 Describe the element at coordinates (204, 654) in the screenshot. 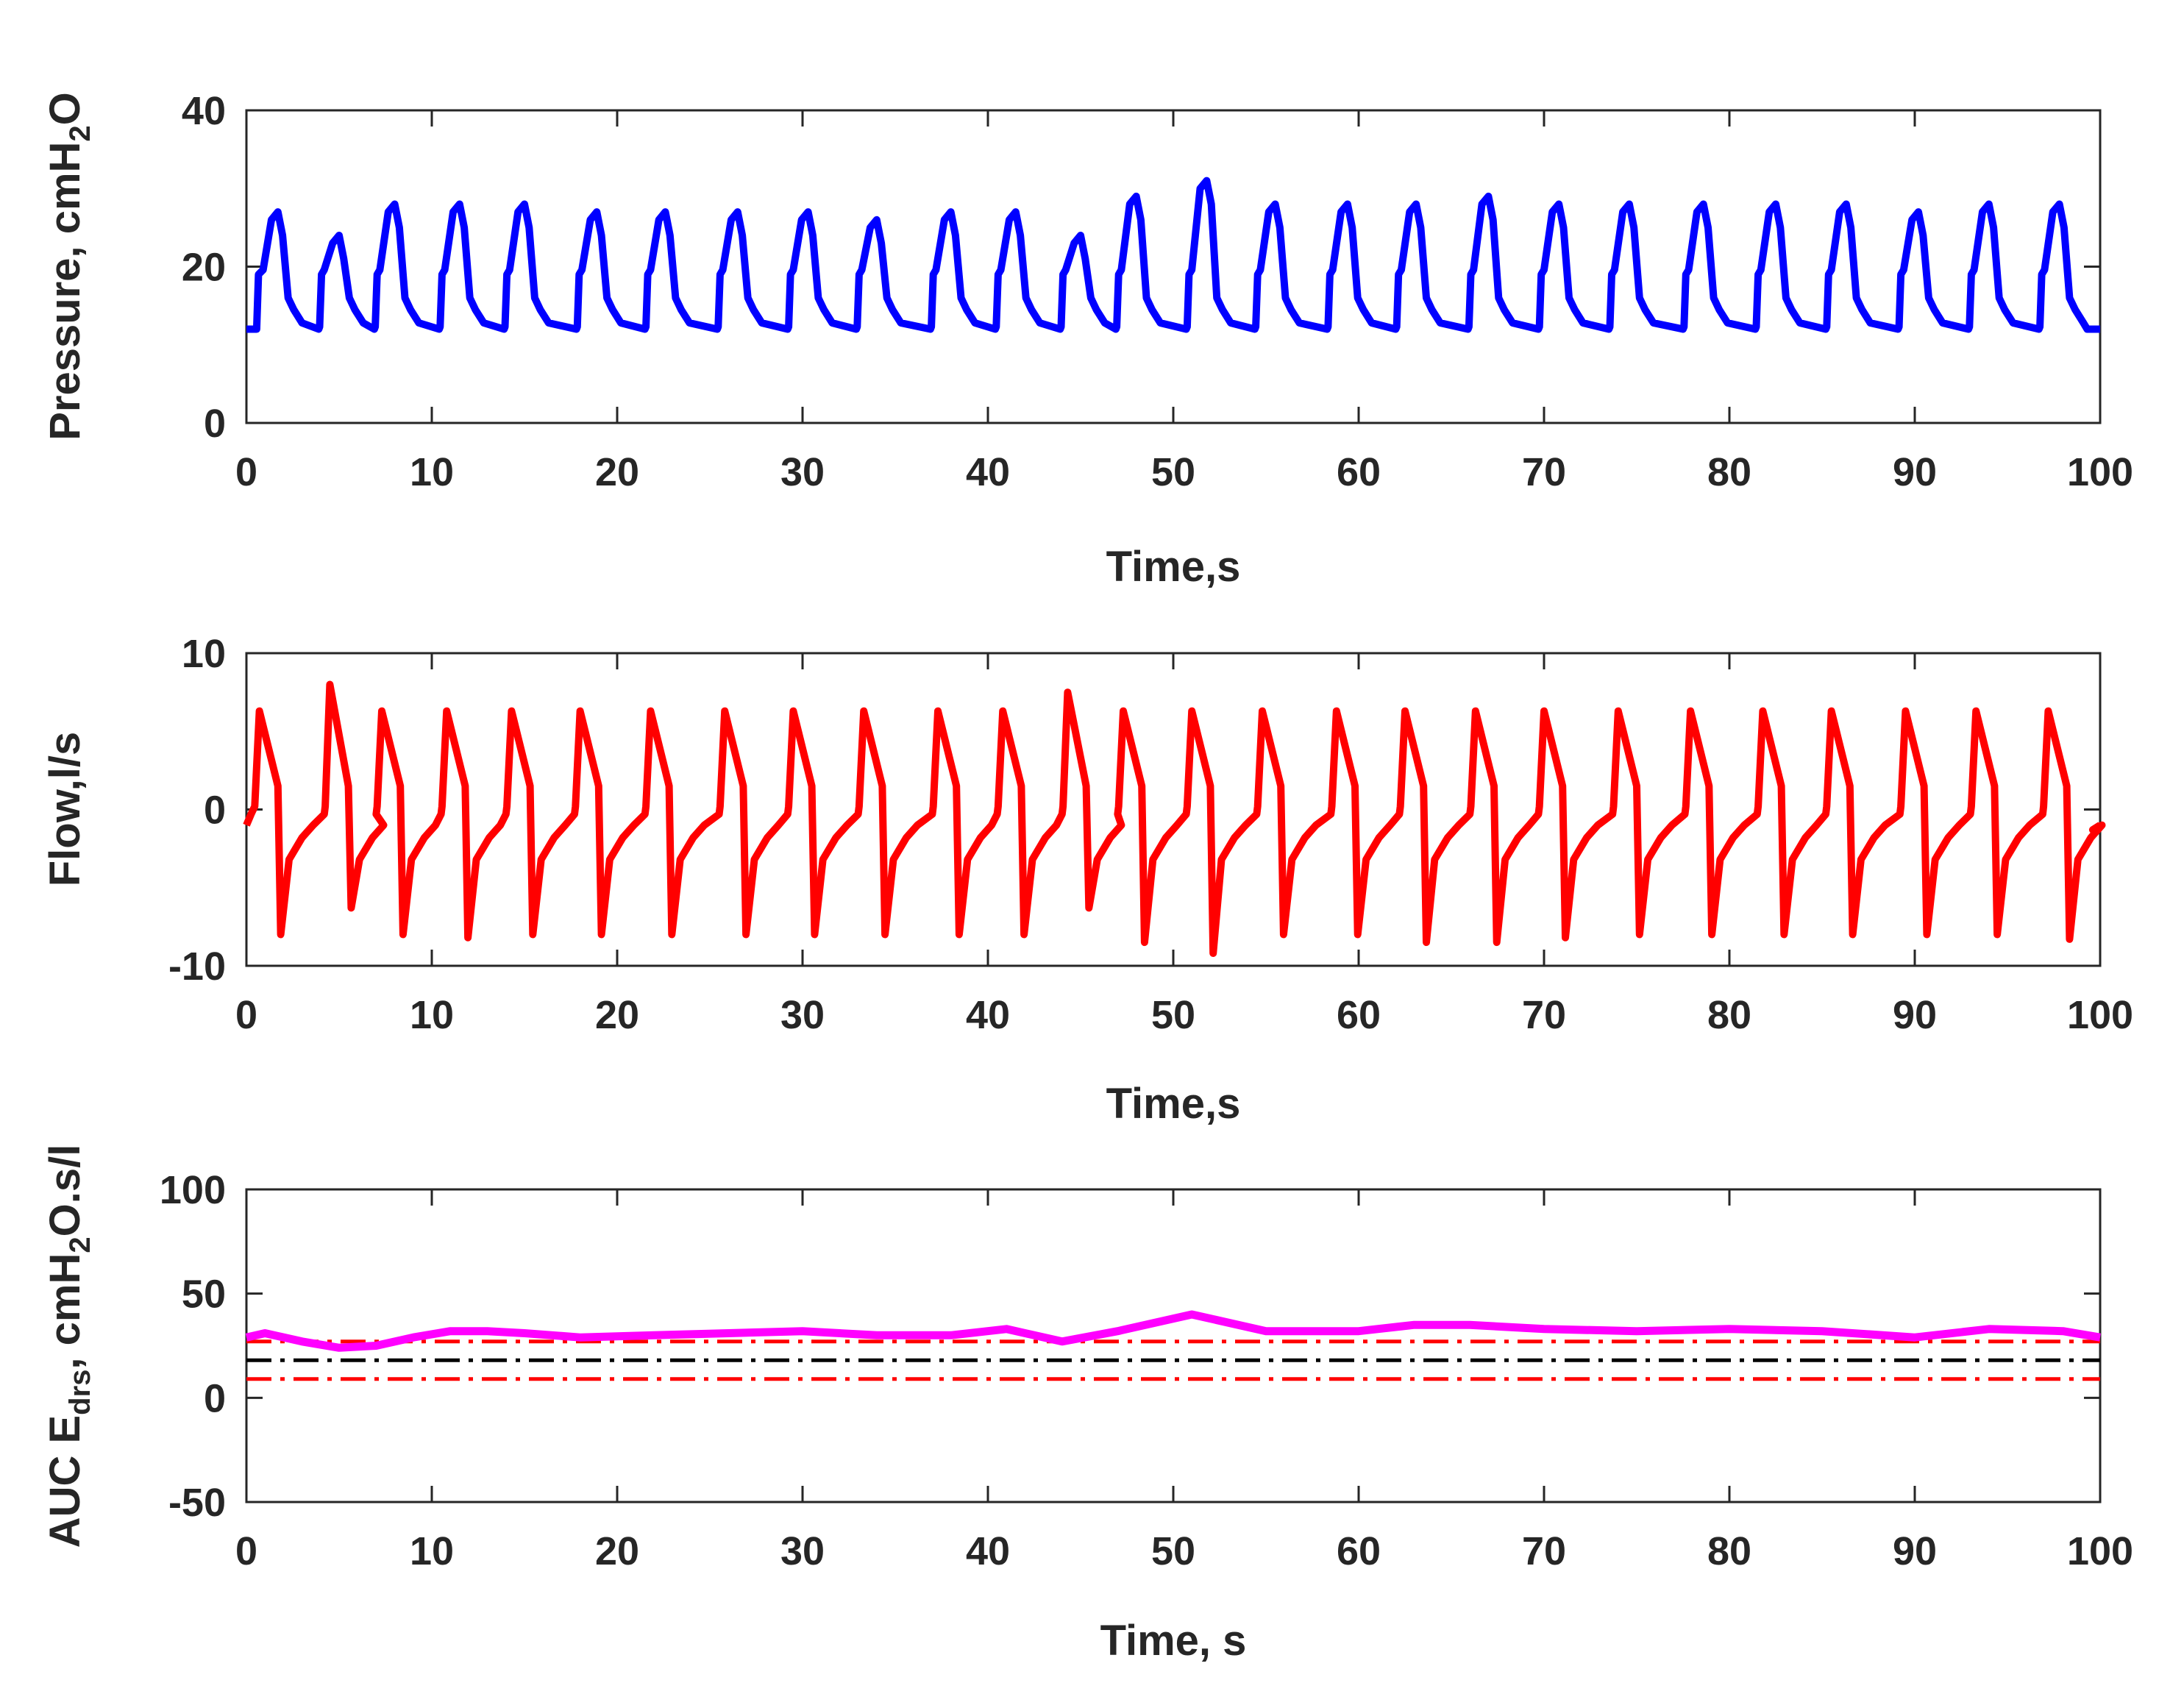

I see `y-tick-label: 10` at that location.